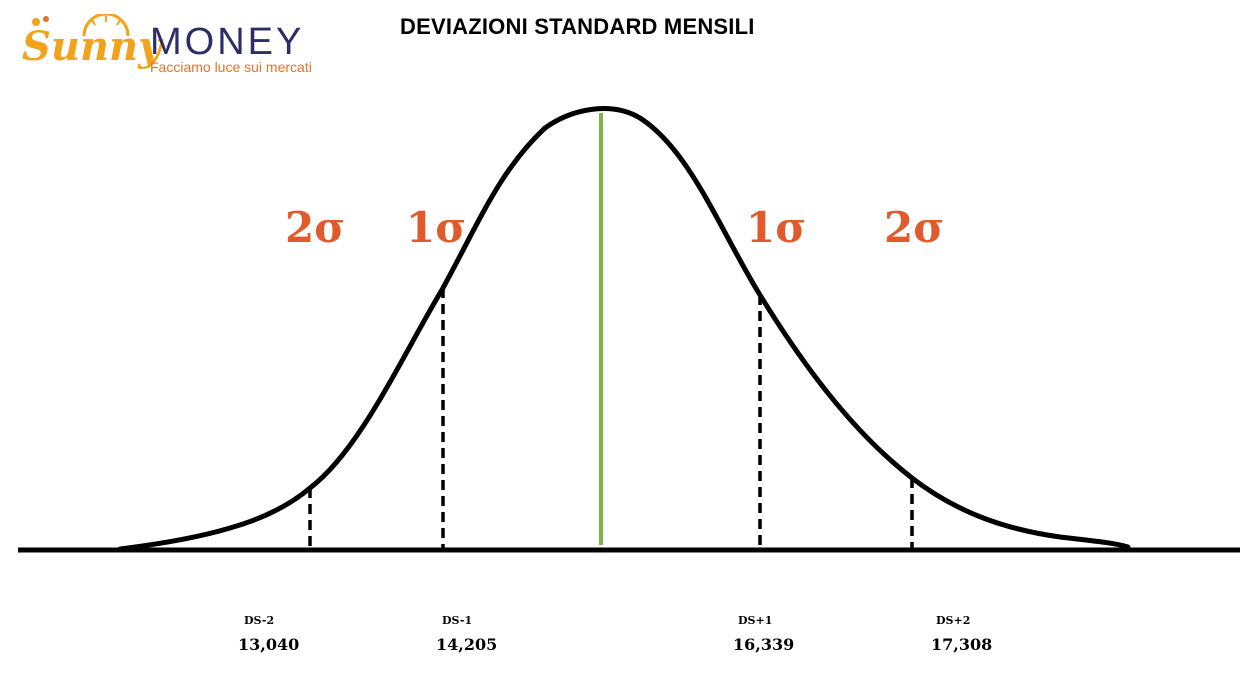  What do you see at coordinates (755, 620) in the screenshot?
I see `ds+1-label: DS+1` at bounding box center [755, 620].